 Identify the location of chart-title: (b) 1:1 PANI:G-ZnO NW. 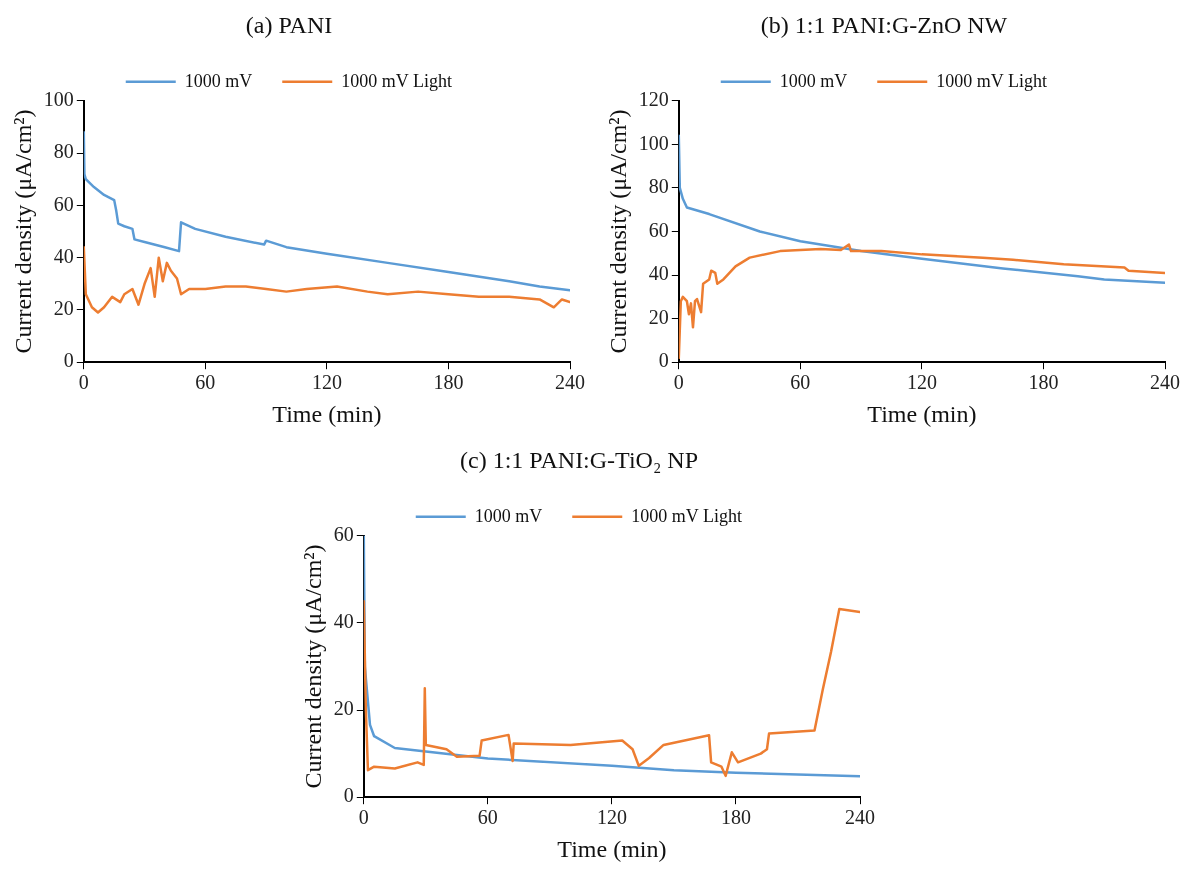
(884, 24).